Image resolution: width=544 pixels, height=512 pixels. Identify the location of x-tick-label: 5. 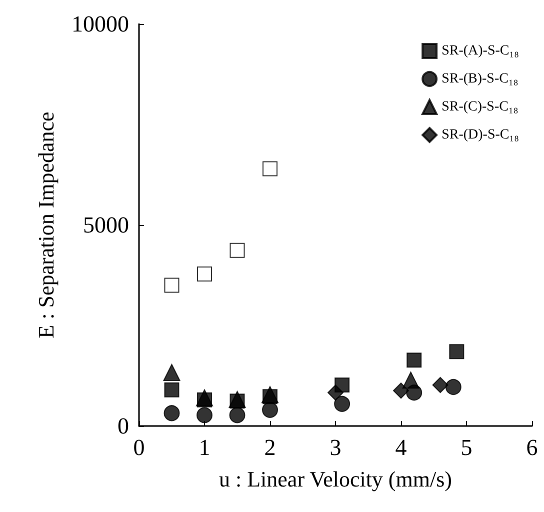
(466, 447).